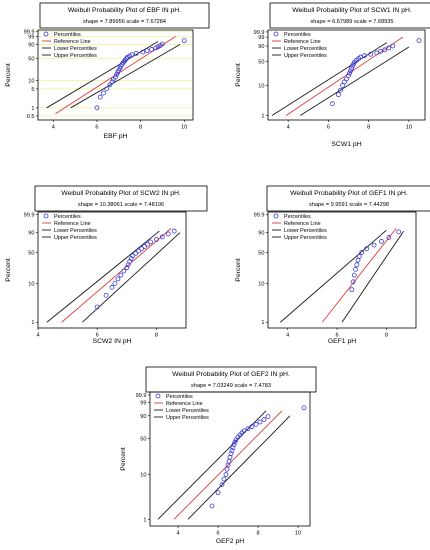  I want to click on x-tick-label: 10, so click(298, 534).